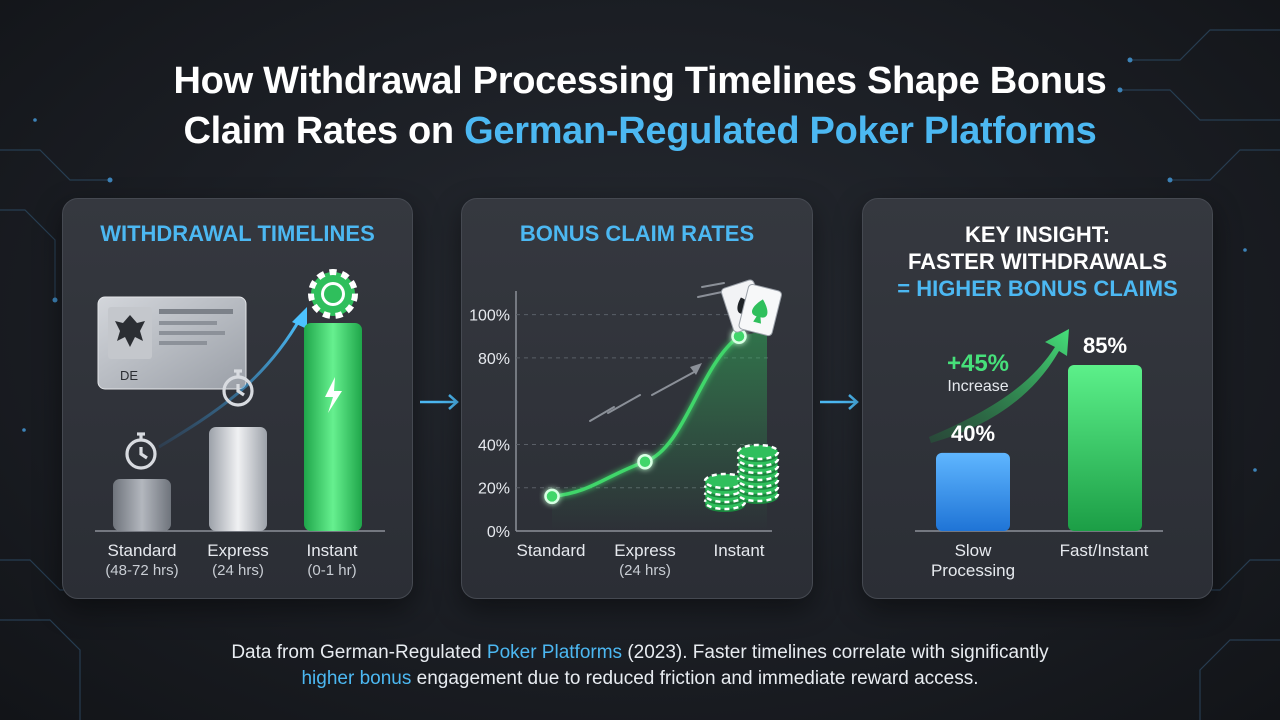 The width and height of the screenshot is (1280, 720). What do you see at coordinates (645, 550) in the screenshot?
I see `claims-category-express: Express` at bounding box center [645, 550].